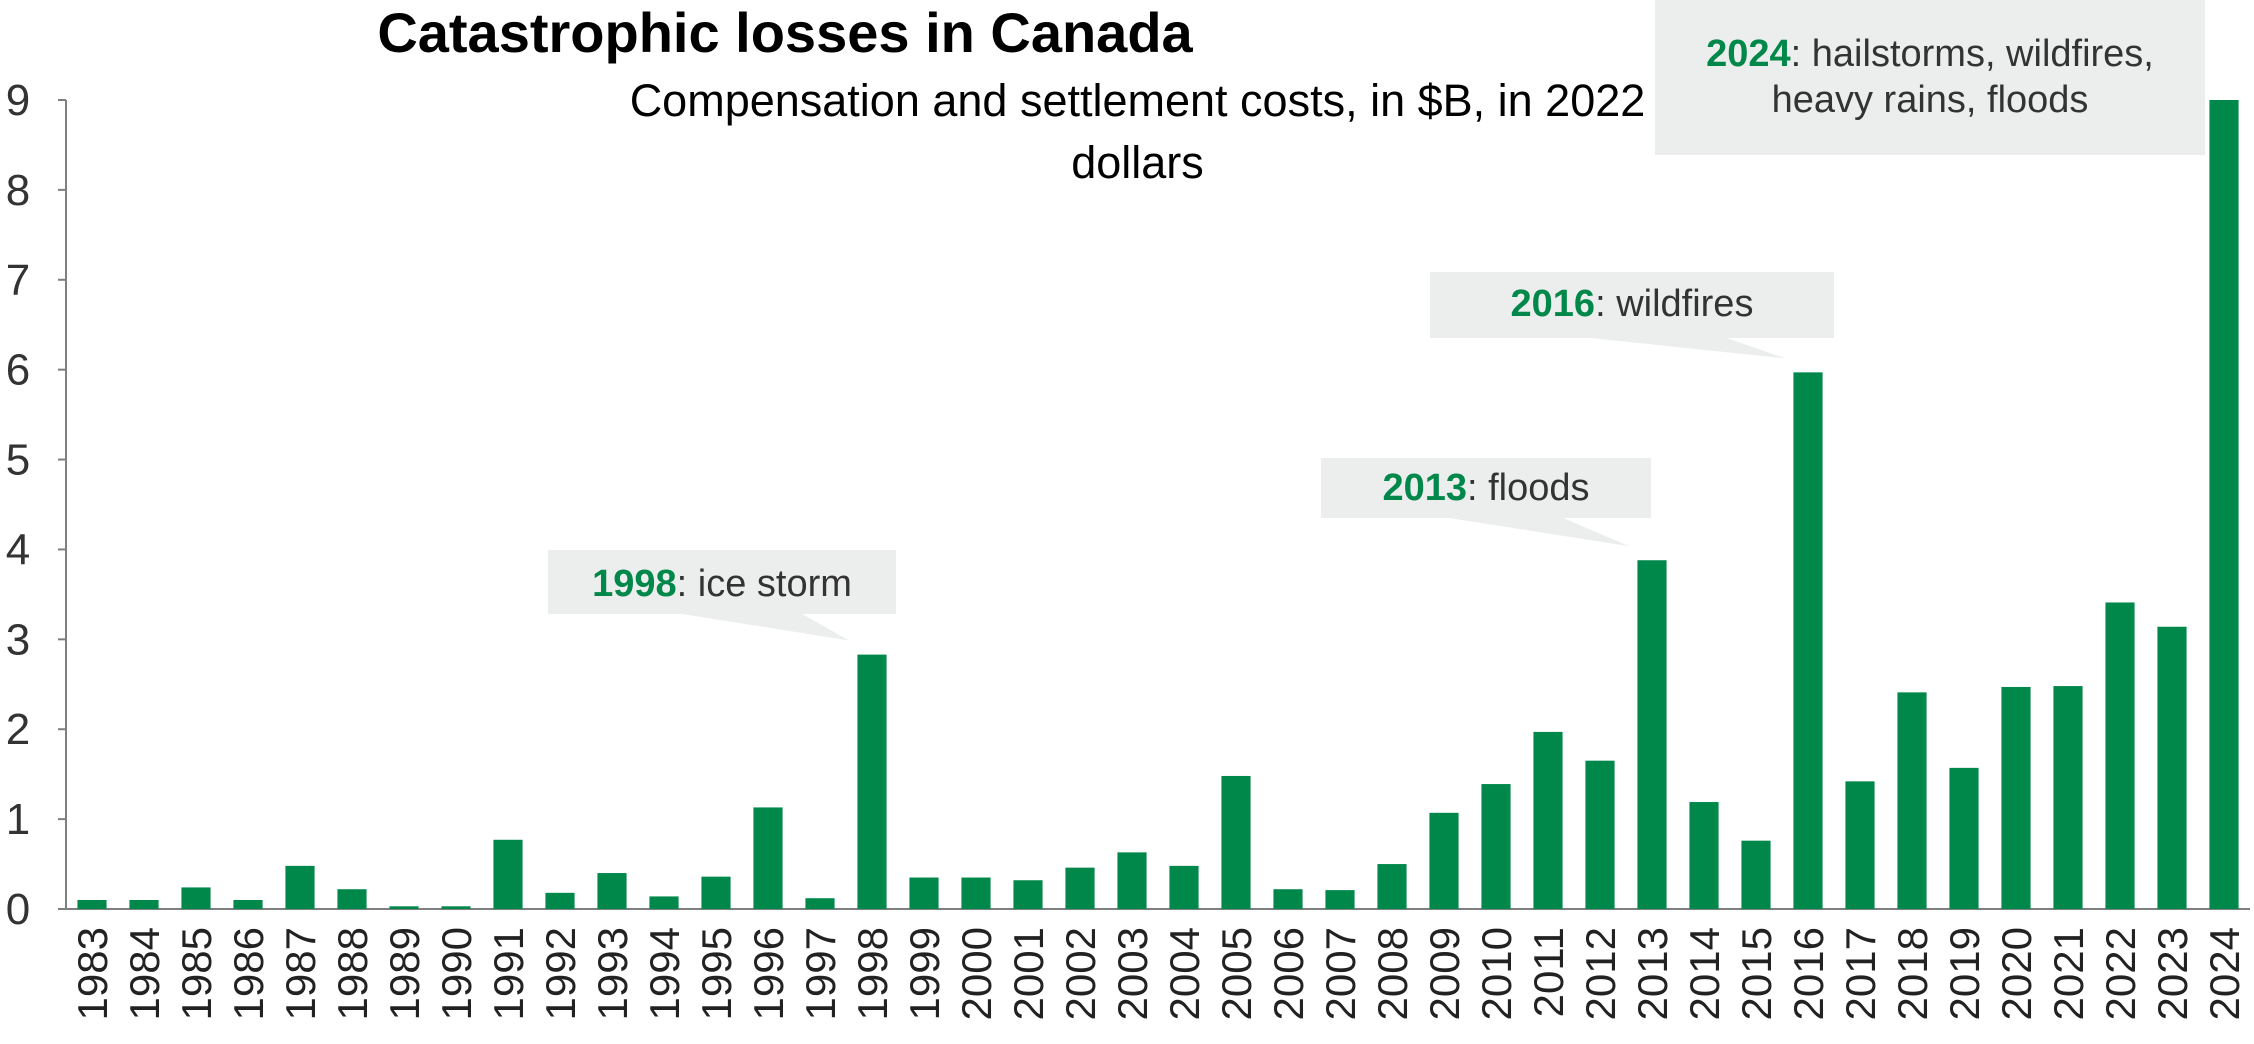 The height and width of the screenshot is (1044, 2254). What do you see at coordinates (1236, 842) in the screenshot?
I see `bar-2005` at bounding box center [1236, 842].